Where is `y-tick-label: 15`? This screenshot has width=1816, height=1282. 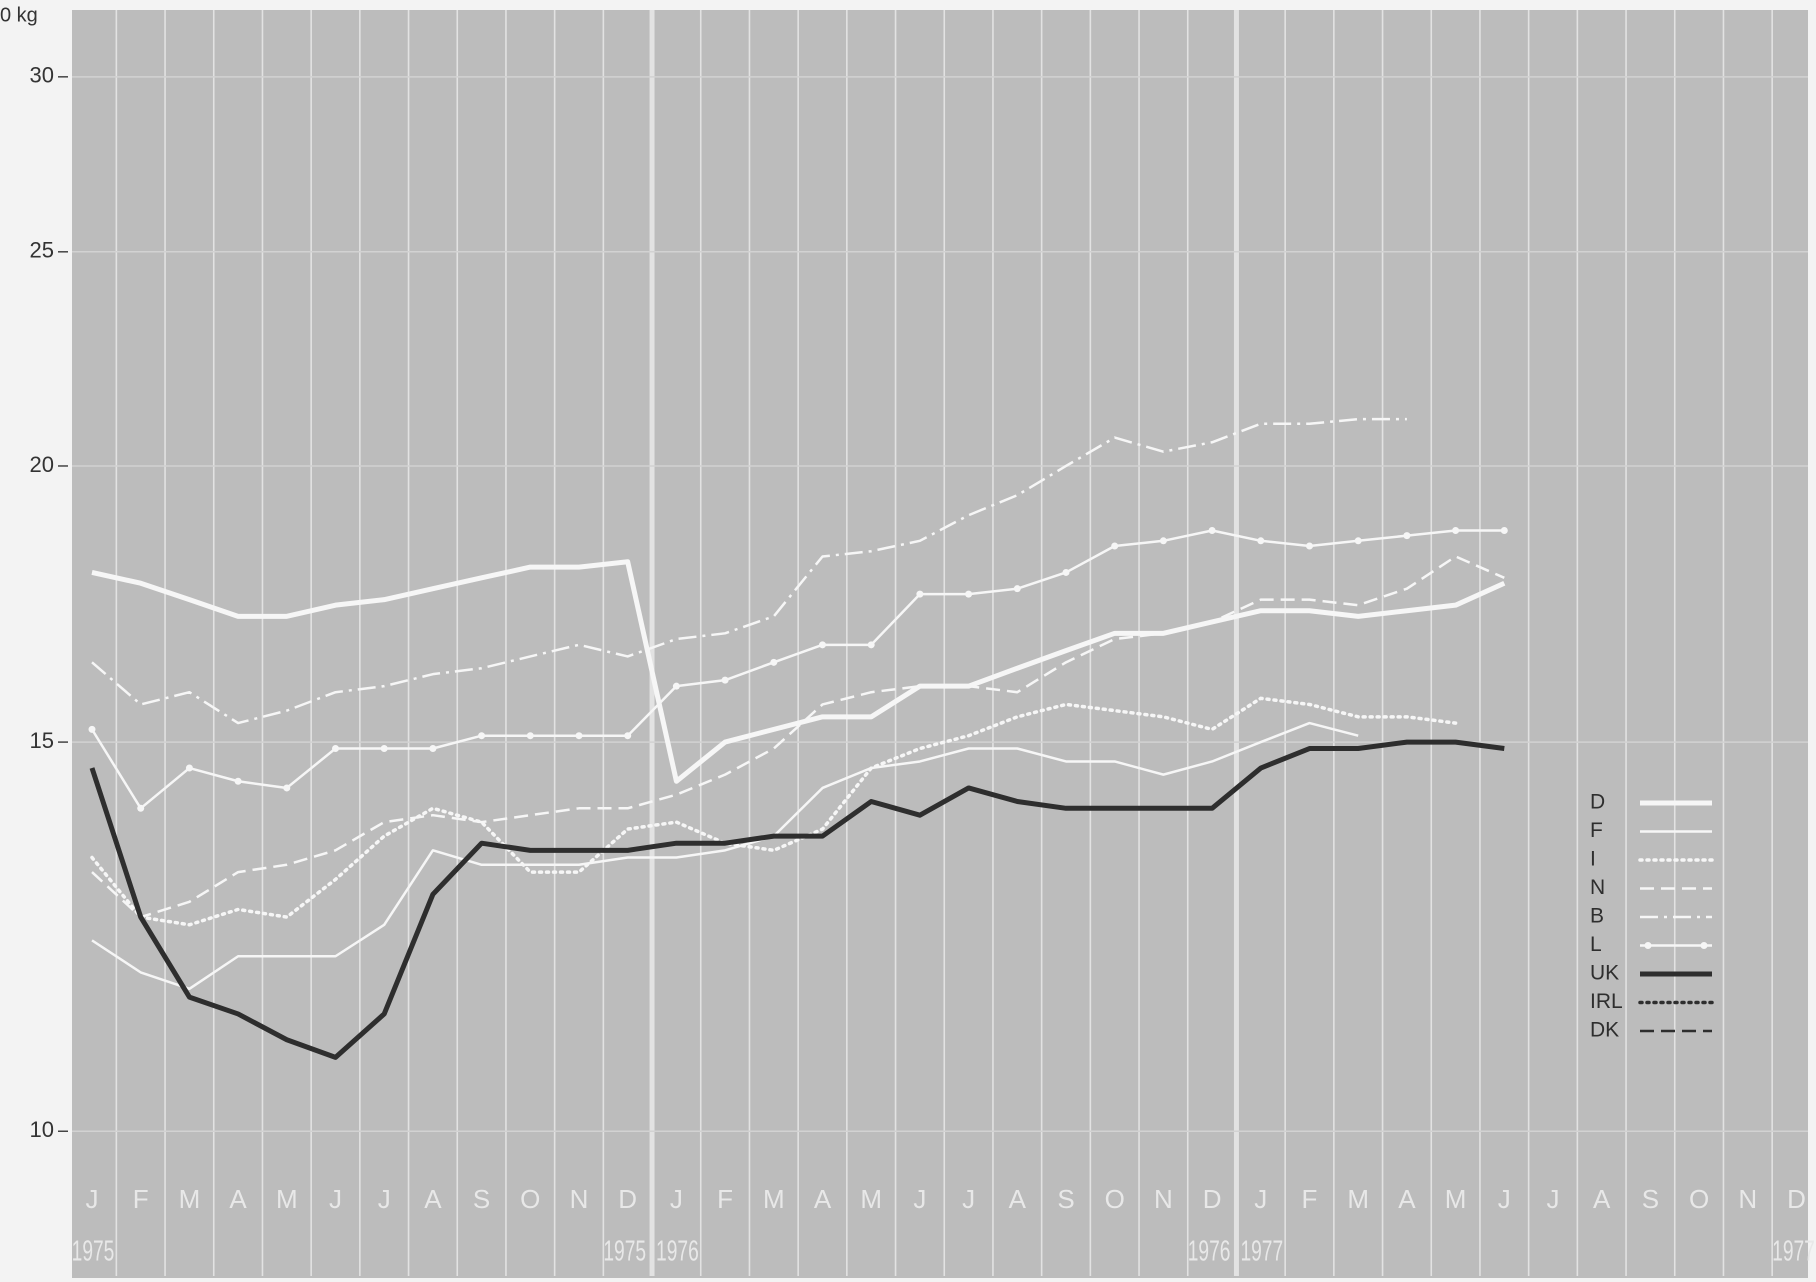 y-tick-label: 15 is located at coordinates (42, 740).